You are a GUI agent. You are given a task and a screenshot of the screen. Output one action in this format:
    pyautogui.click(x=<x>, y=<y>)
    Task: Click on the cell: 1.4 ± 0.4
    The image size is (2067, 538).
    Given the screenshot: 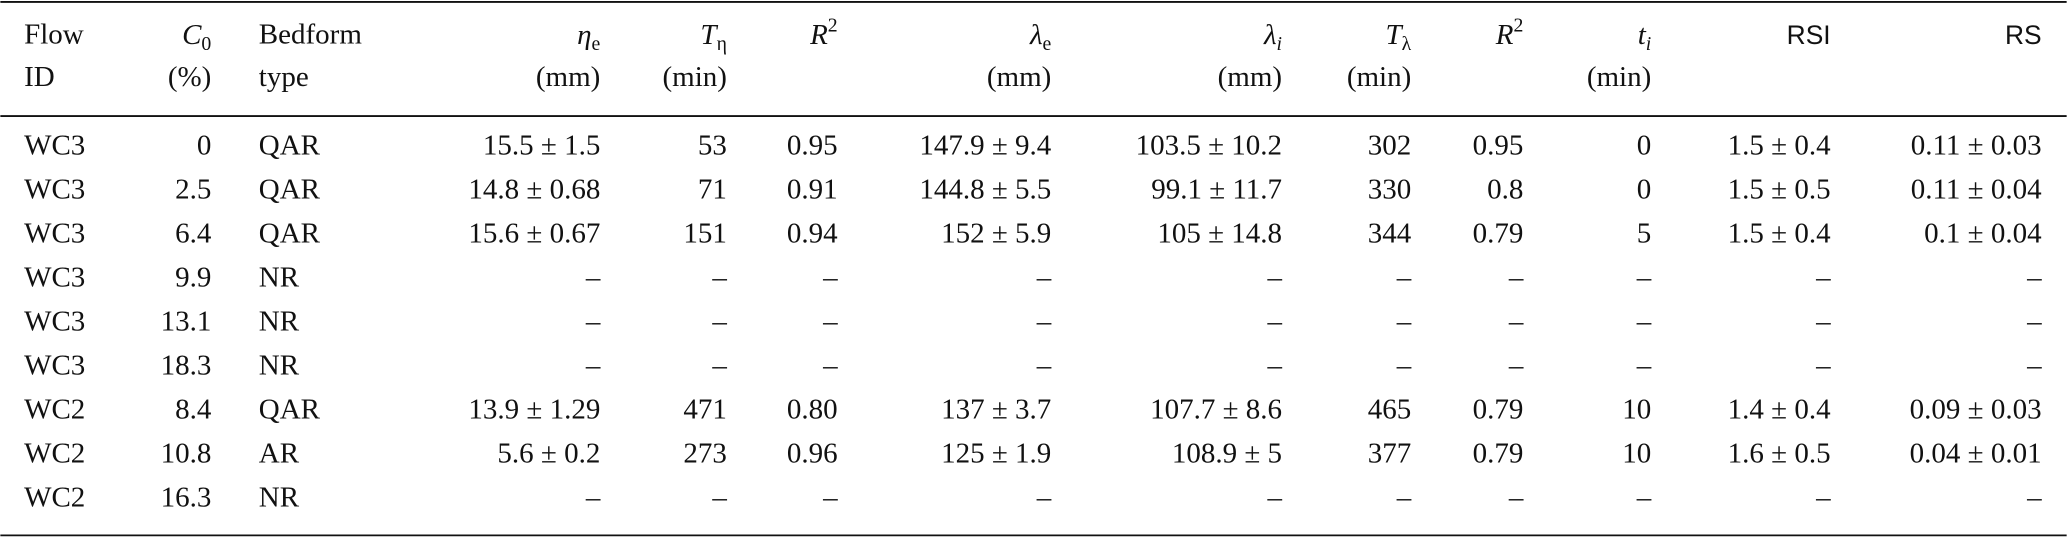 What is the action you would take?
    pyautogui.click(x=1779, y=410)
    